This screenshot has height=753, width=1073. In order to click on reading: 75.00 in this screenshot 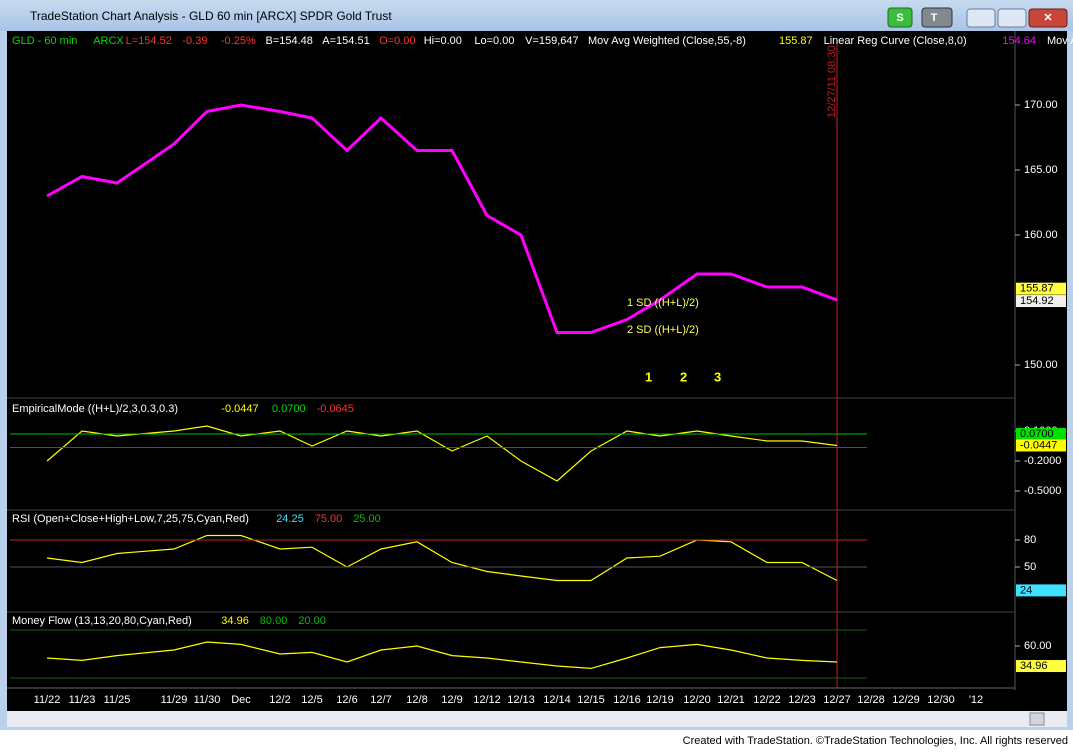, I will do `click(329, 519)`.